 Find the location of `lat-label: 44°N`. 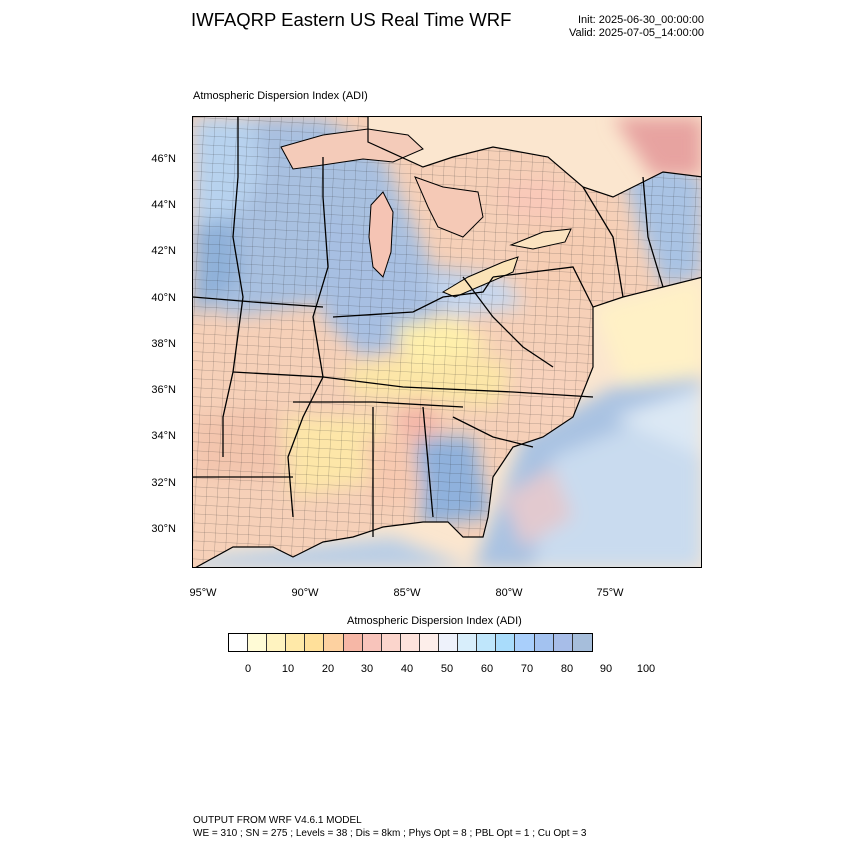

lat-label: 44°N is located at coordinates (163, 205).